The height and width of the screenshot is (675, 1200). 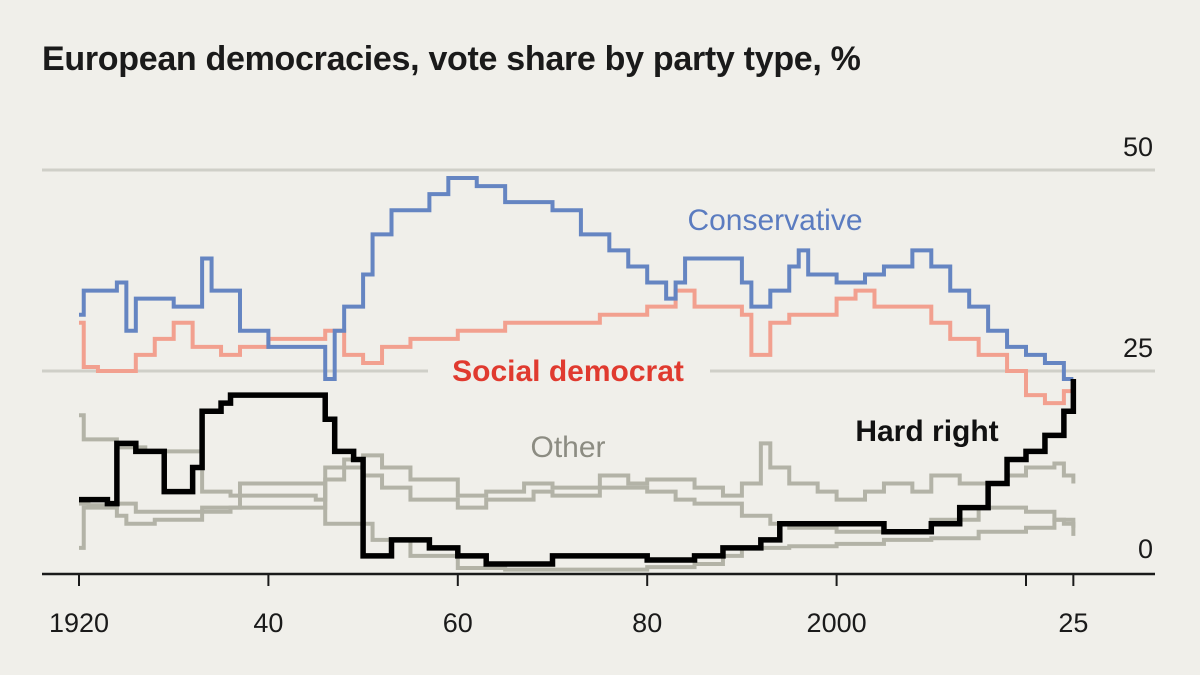 I want to click on series-line-social-democrat, so click(x=577, y=347).